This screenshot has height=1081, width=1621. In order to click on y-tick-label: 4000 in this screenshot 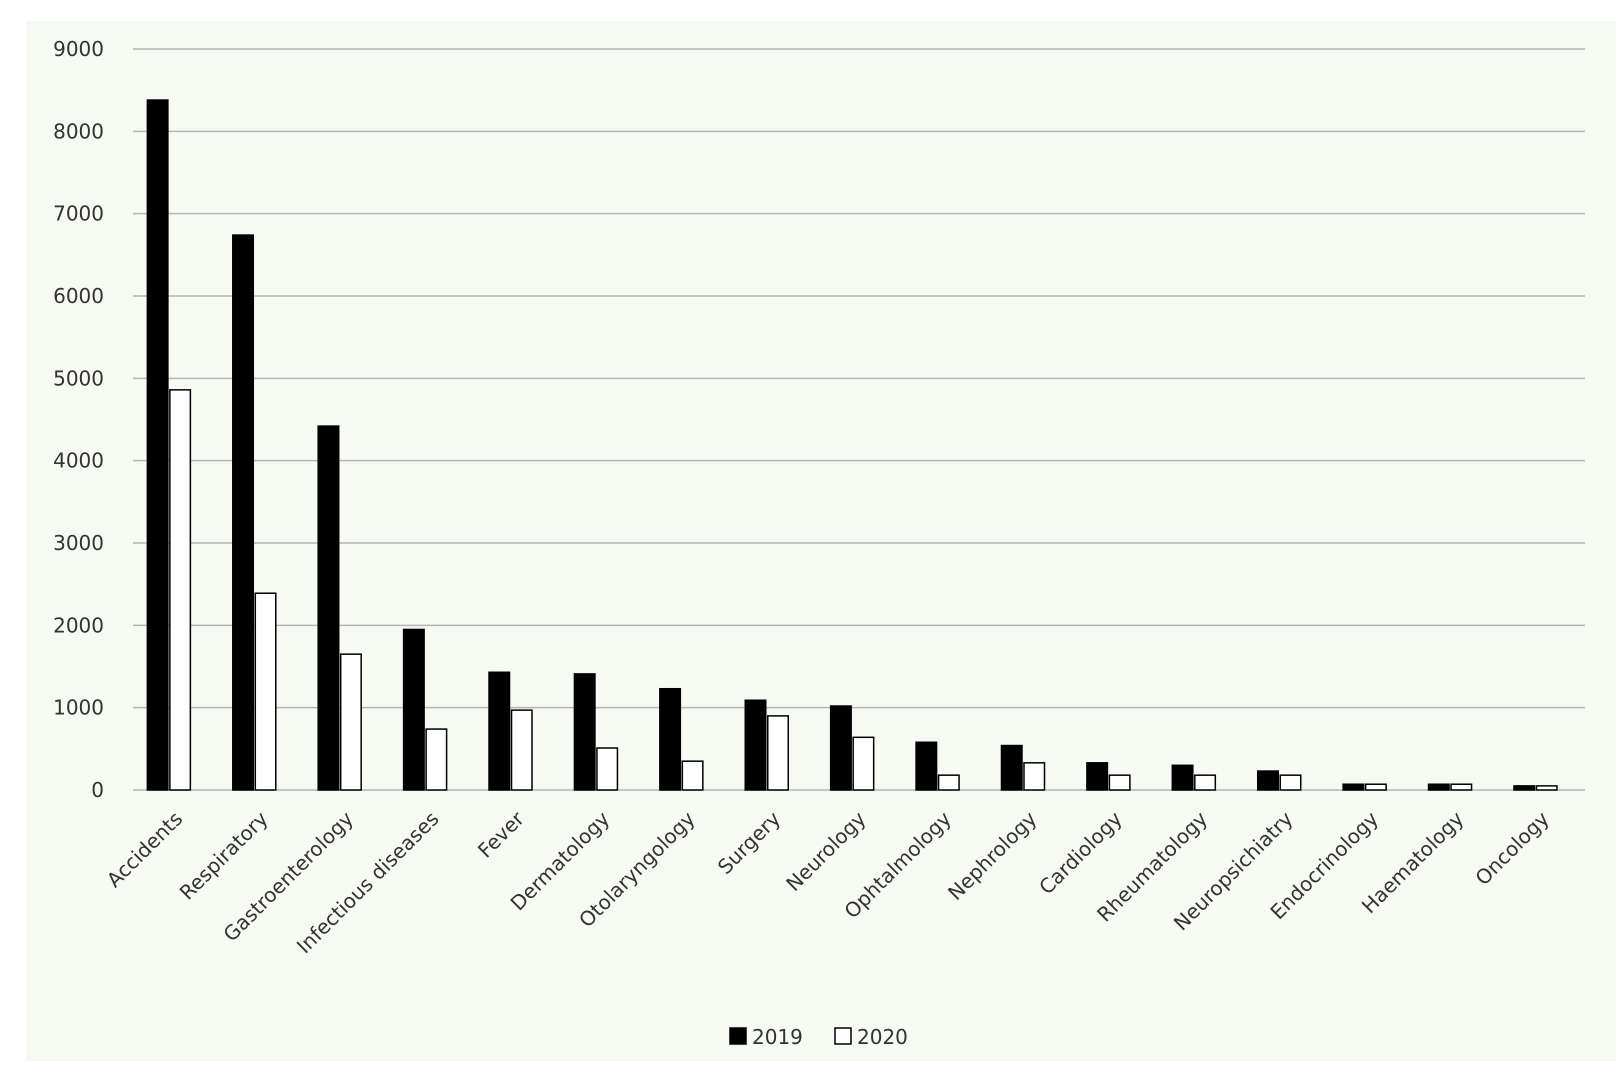, I will do `click(78, 461)`.